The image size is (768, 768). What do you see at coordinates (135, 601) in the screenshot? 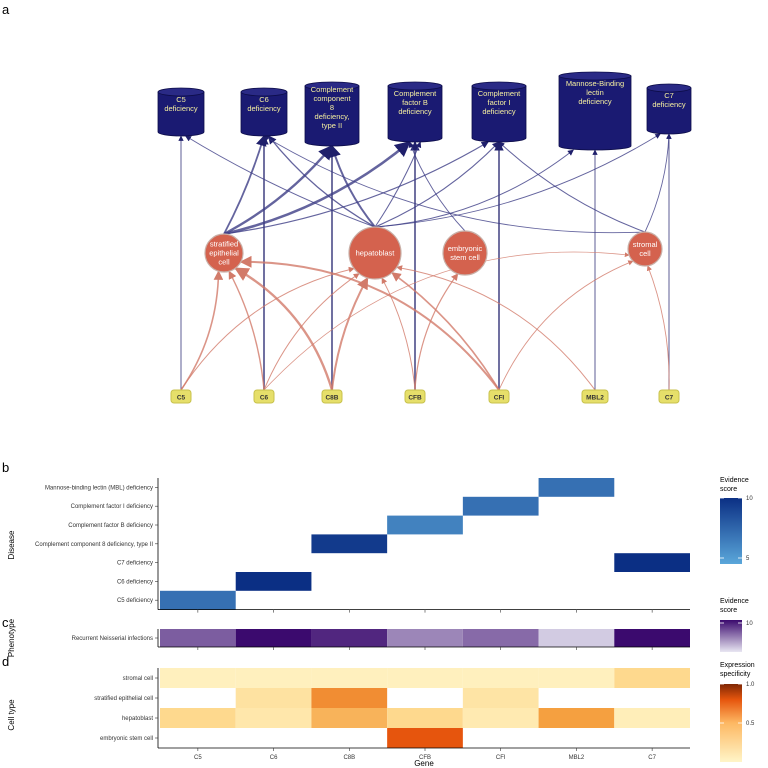
I see `heatmap-row-label: C5 deficiency` at bounding box center [135, 601].